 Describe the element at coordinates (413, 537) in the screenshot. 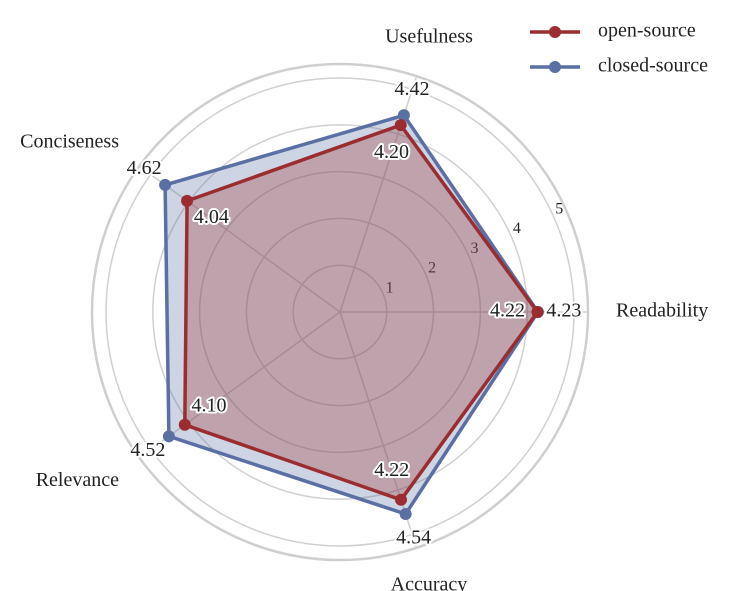

I see `value-label: 4.54` at that location.